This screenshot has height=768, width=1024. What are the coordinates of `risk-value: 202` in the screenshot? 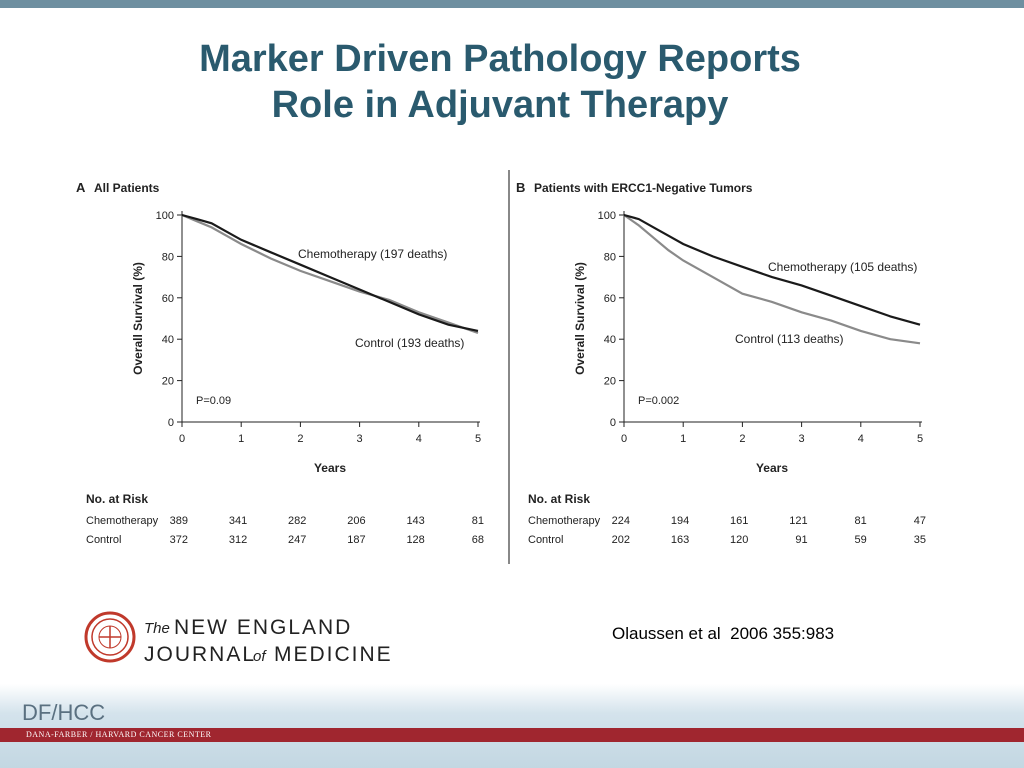 It's located at (621, 540).